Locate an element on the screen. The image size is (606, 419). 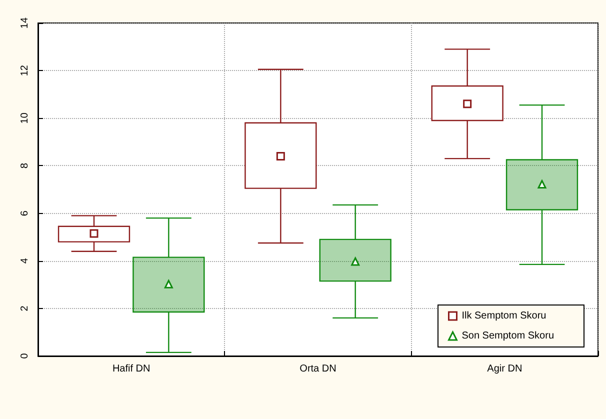
y-tick-label: 12 is located at coordinates (25, 70).